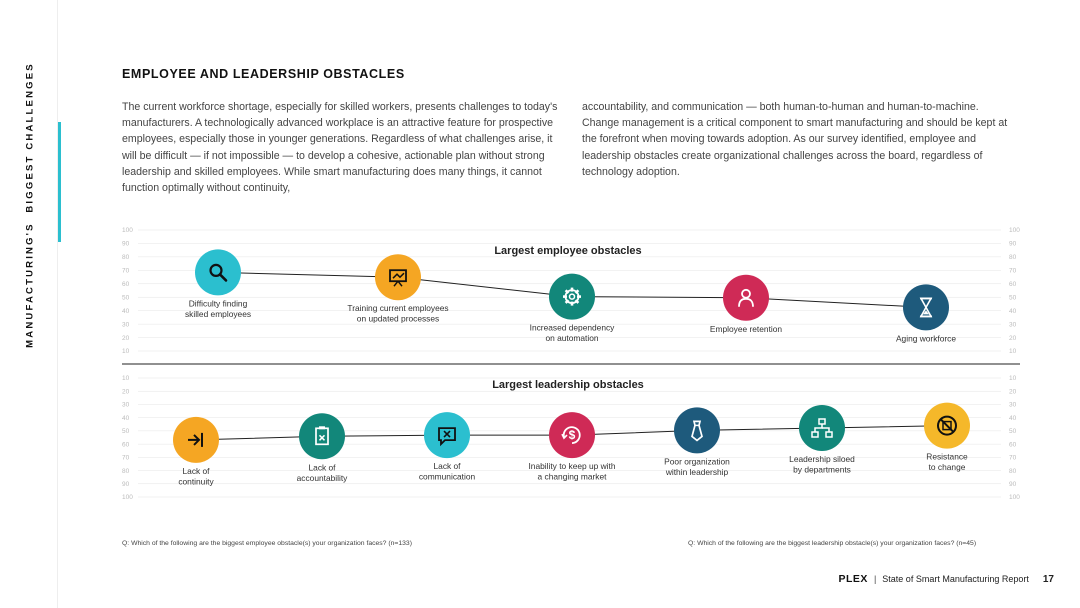 The height and width of the screenshot is (608, 1080). What do you see at coordinates (1048, 579) in the screenshot?
I see `page-number: 17` at bounding box center [1048, 579].